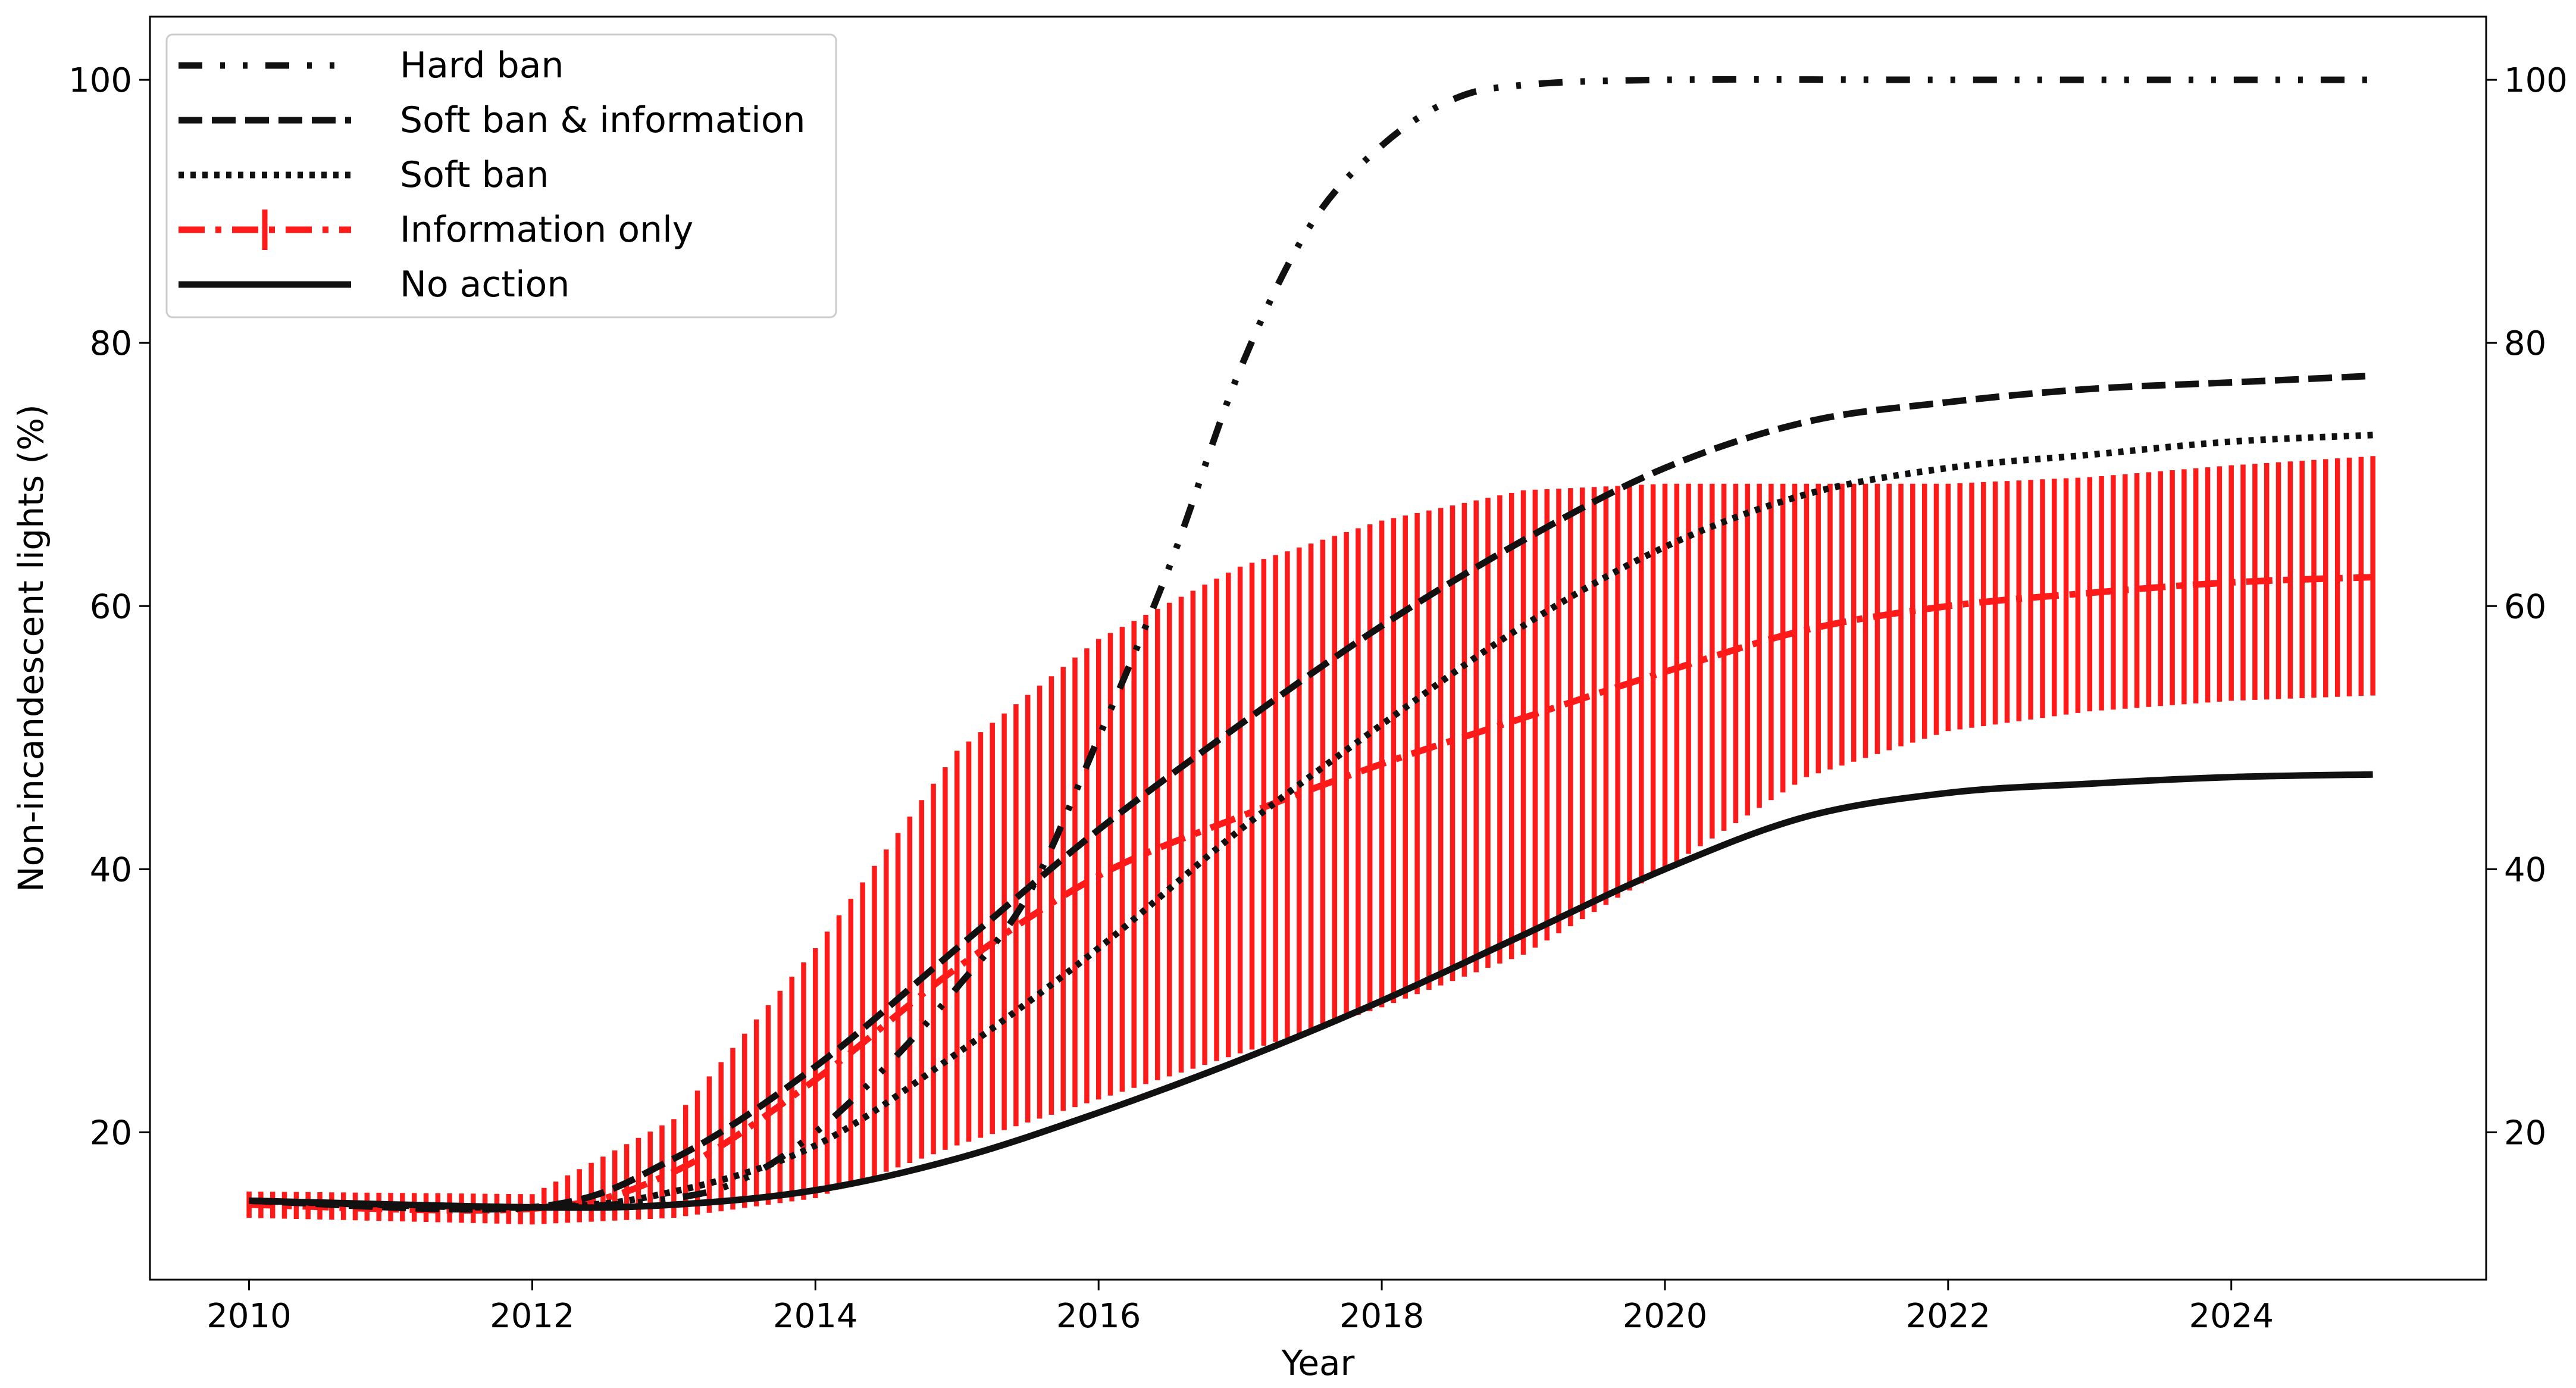  I want to click on y-tick-label-right: 60, so click(2525, 606).